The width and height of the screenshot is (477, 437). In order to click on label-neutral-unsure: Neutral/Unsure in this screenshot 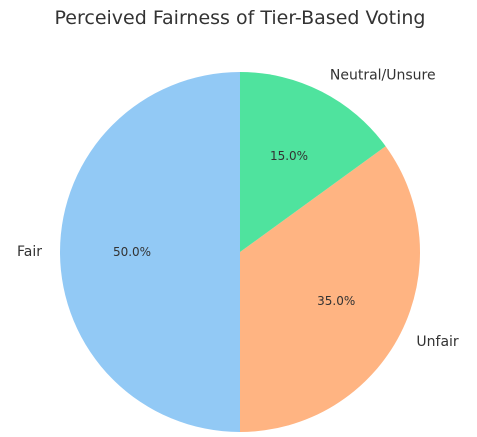, I will do `click(383, 76)`.